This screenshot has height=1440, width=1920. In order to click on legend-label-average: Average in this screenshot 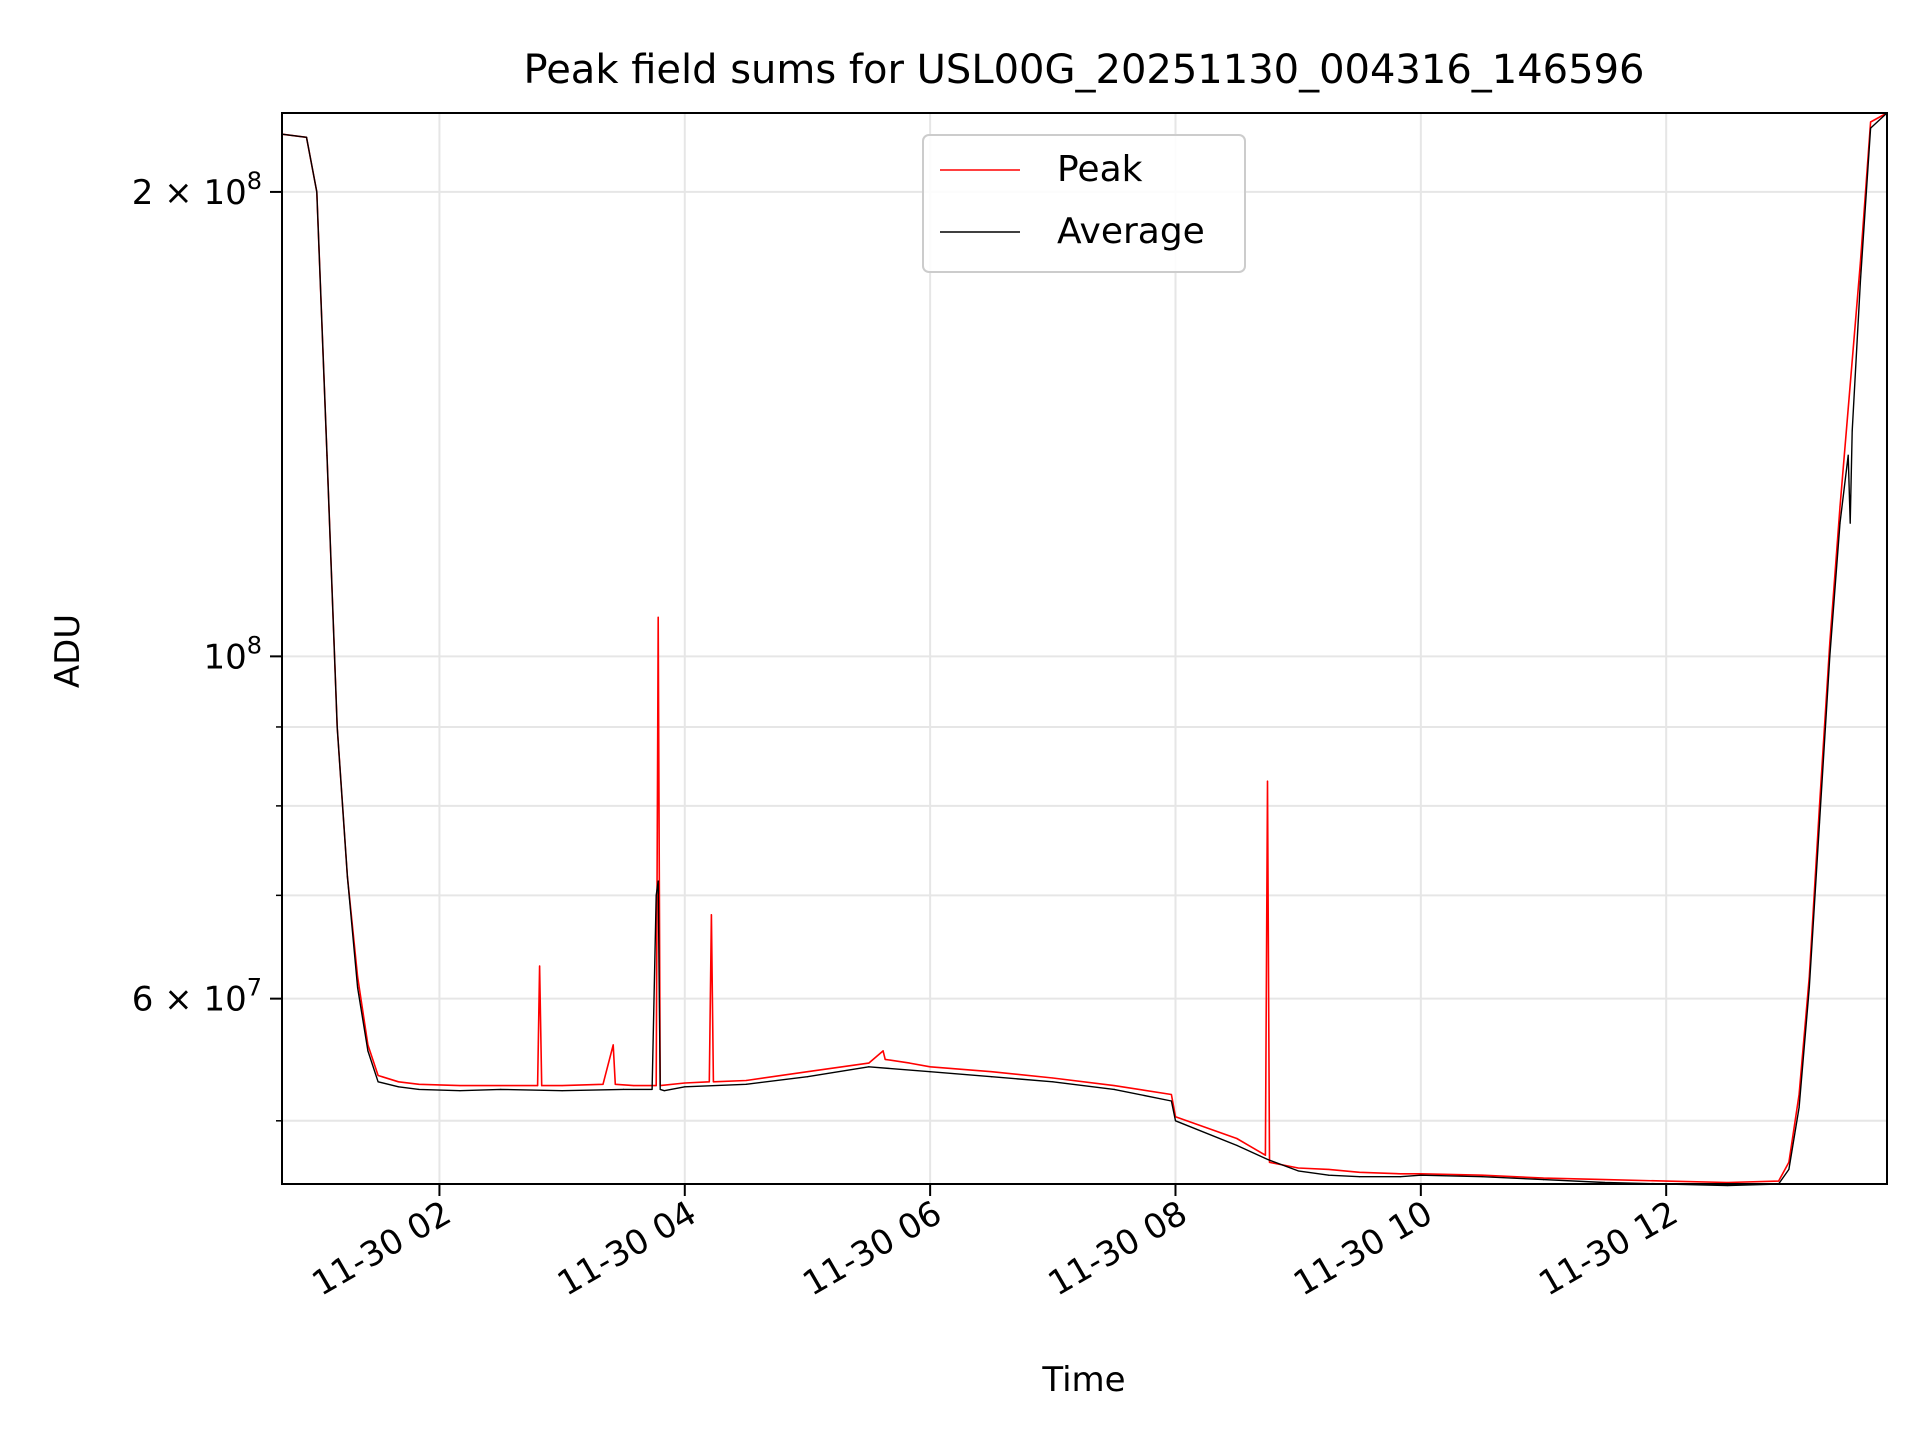, I will do `click(1131, 231)`.